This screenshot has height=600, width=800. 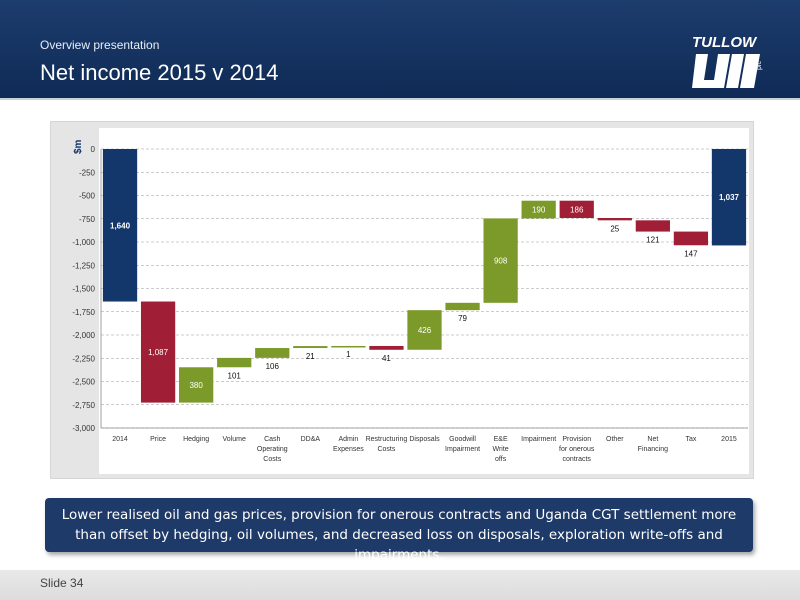 What do you see at coordinates (400, 585) in the screenshot?
I see `footer-bar: Slide 34` at bounding box center [400, 585].